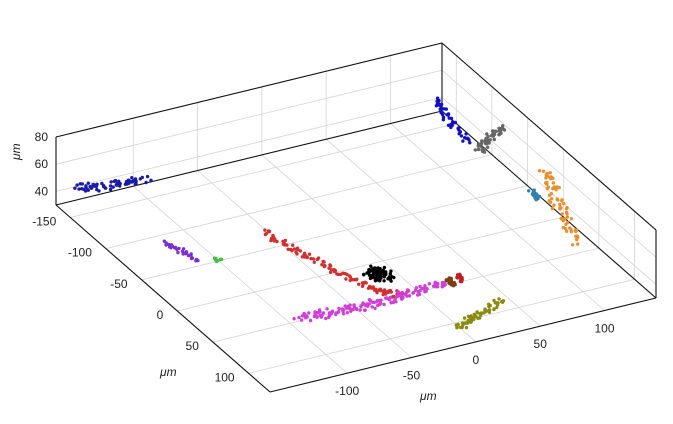 Image resolution: width=673 pixels, height=424 pixels. I want to click on x-tick-label: 100, so click(225, 377).